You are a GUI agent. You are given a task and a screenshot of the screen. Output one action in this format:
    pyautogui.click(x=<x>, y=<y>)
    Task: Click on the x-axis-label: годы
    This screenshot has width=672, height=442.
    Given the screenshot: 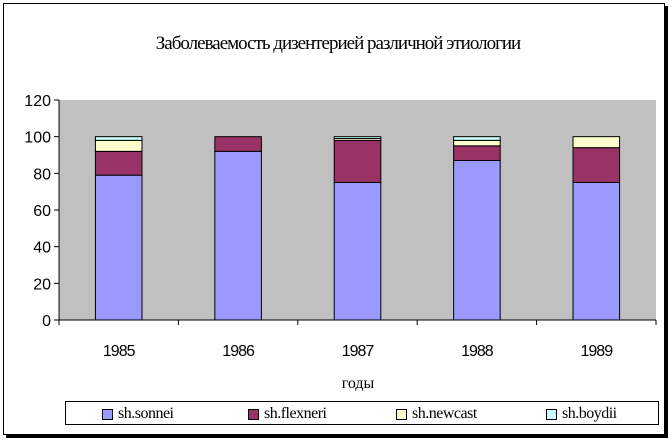 What is the action you would take?
    pyautogui.click(x=358, y=383)
    